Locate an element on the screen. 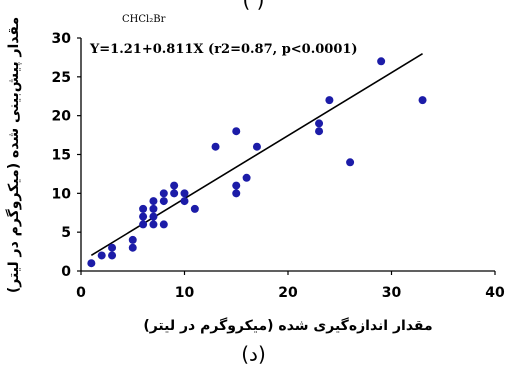  x-axis-label: مقدار اندازه‌گیری شده (میکروگرم در لیتر) is located at coordinates (287, 325).